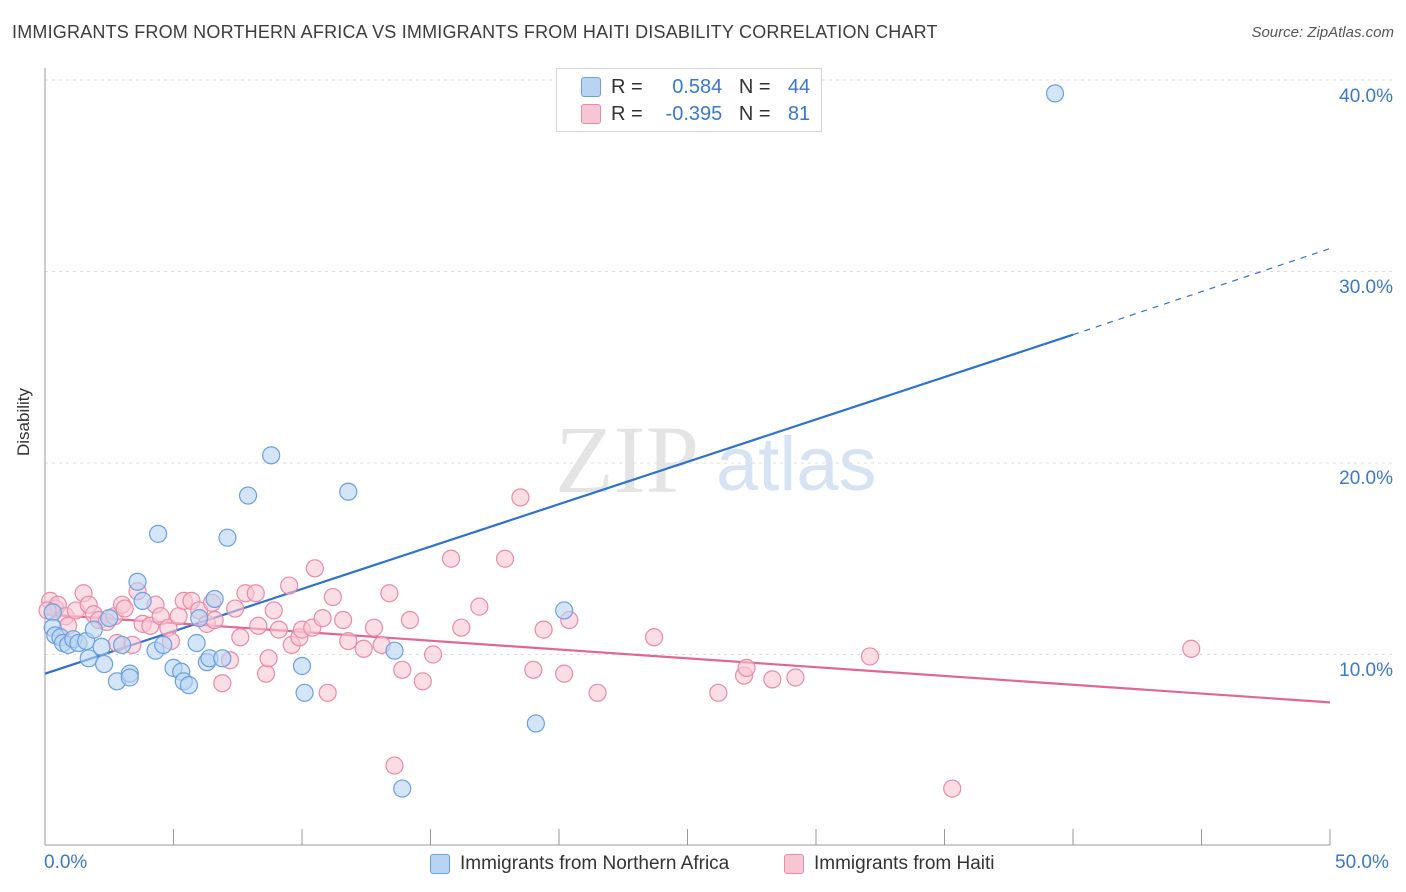  I want to click on legend-swatch-northern-africa, so click(591, 87).